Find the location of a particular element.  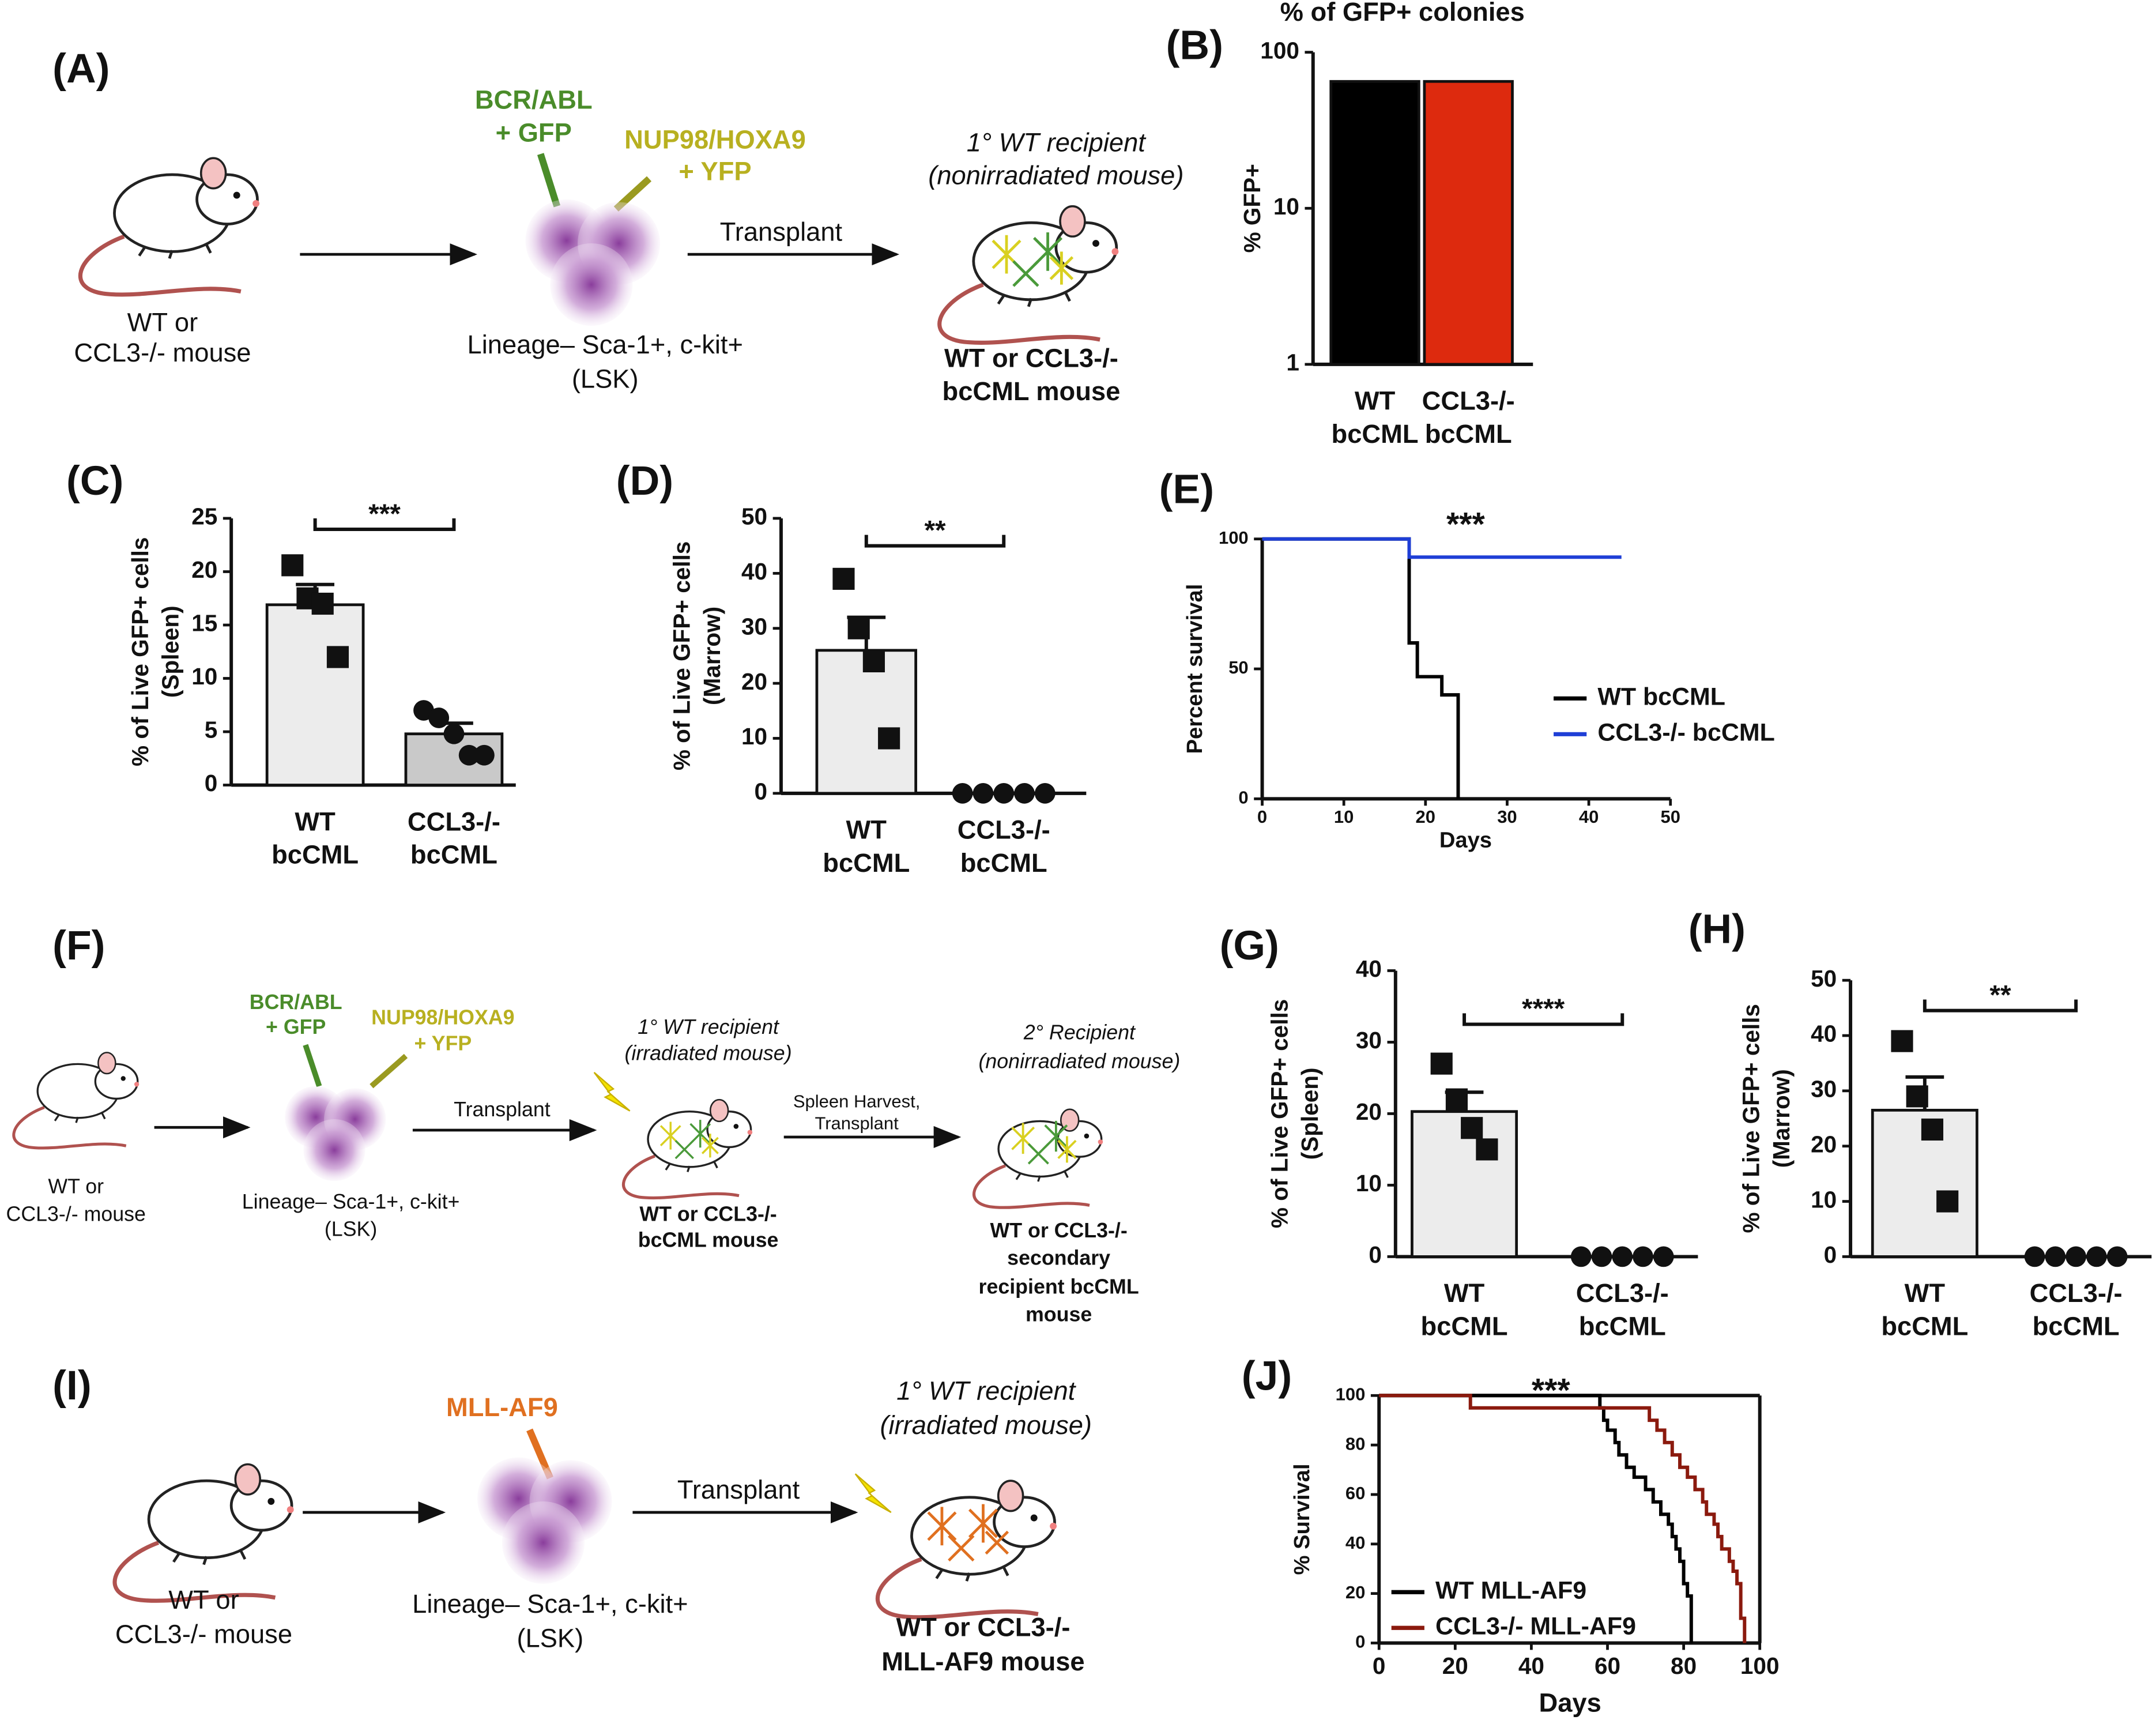

y-tick-label: 15 is located at coordinates (204, 623).